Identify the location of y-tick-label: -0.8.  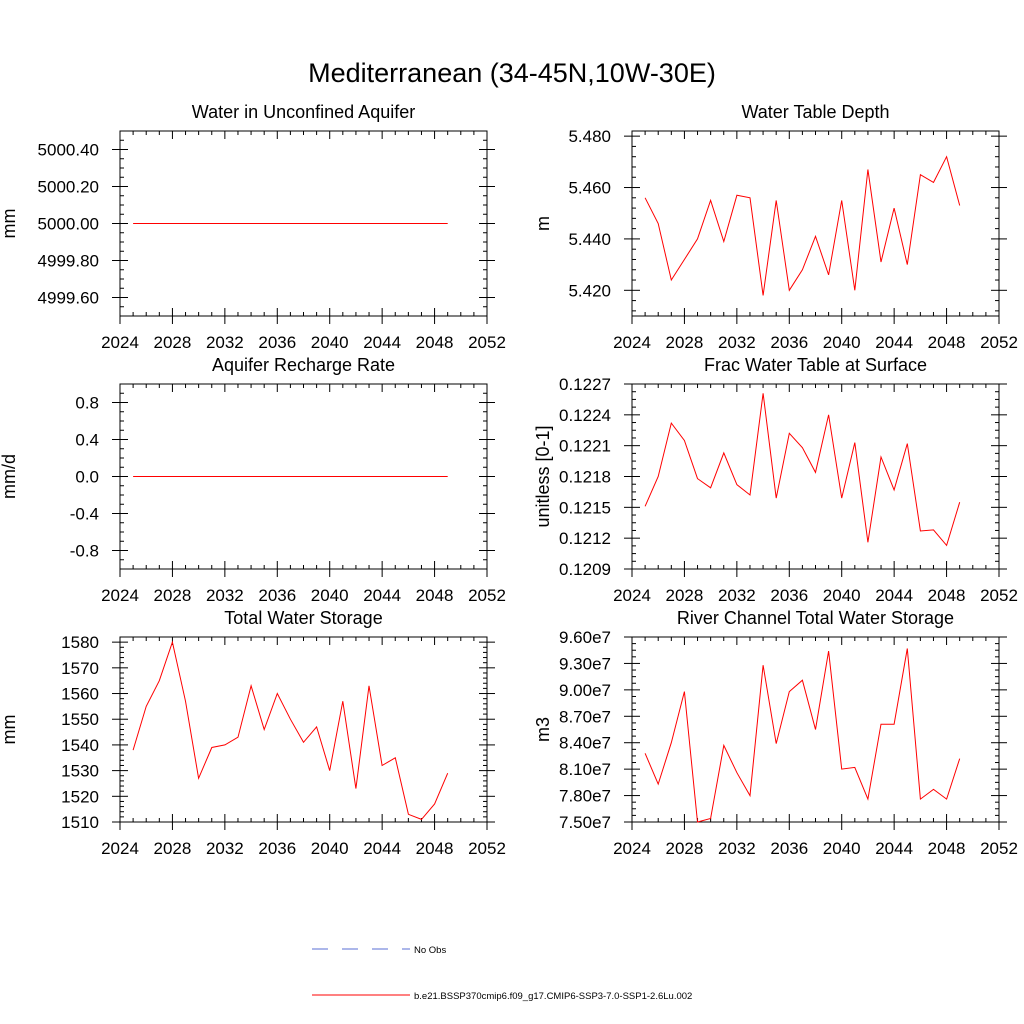
(84, 551).